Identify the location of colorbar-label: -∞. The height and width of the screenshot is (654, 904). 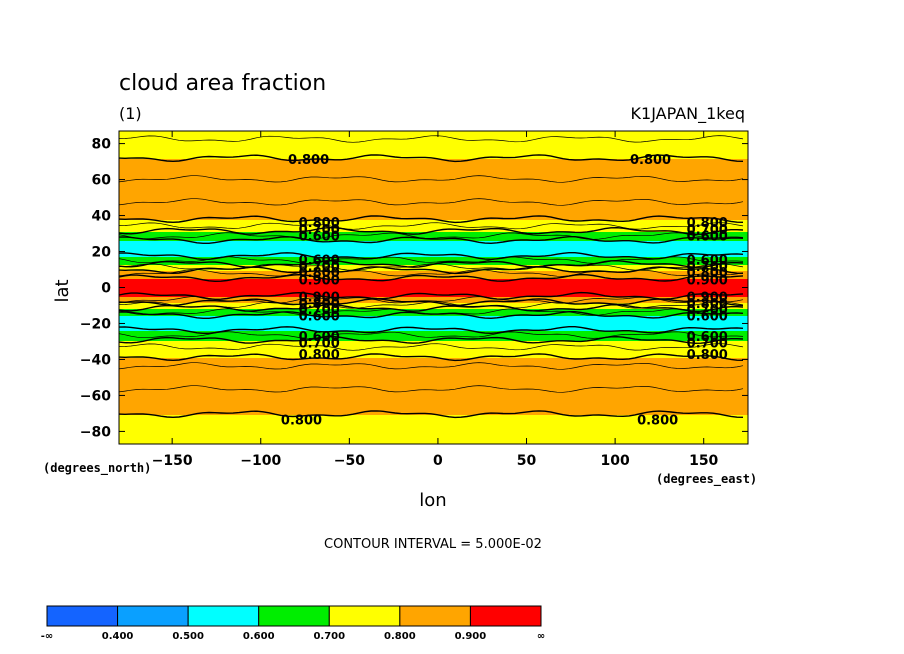
(47, 636).